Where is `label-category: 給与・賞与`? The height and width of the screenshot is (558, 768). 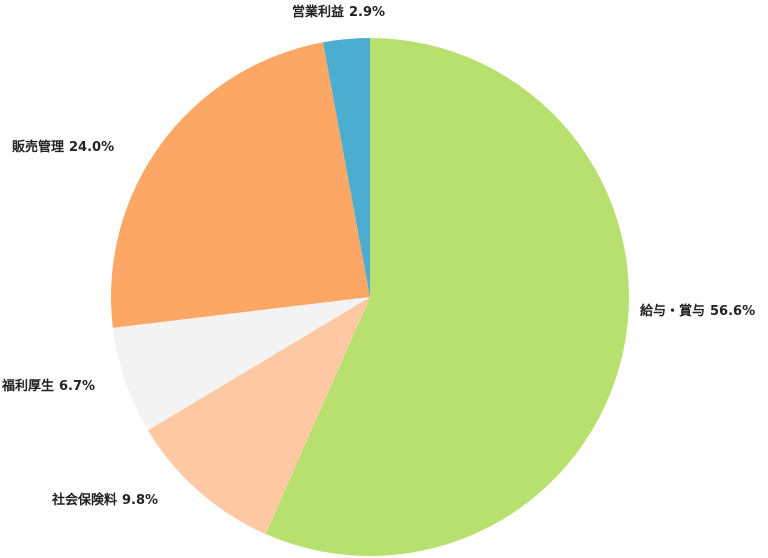
label-category: 給与・賞与 is located at coordinates (672, 311).